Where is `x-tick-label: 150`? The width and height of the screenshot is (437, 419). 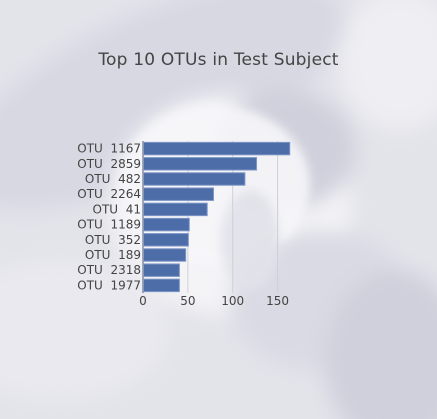
x-tick-label: 150 is located at coordinates (277, 301).